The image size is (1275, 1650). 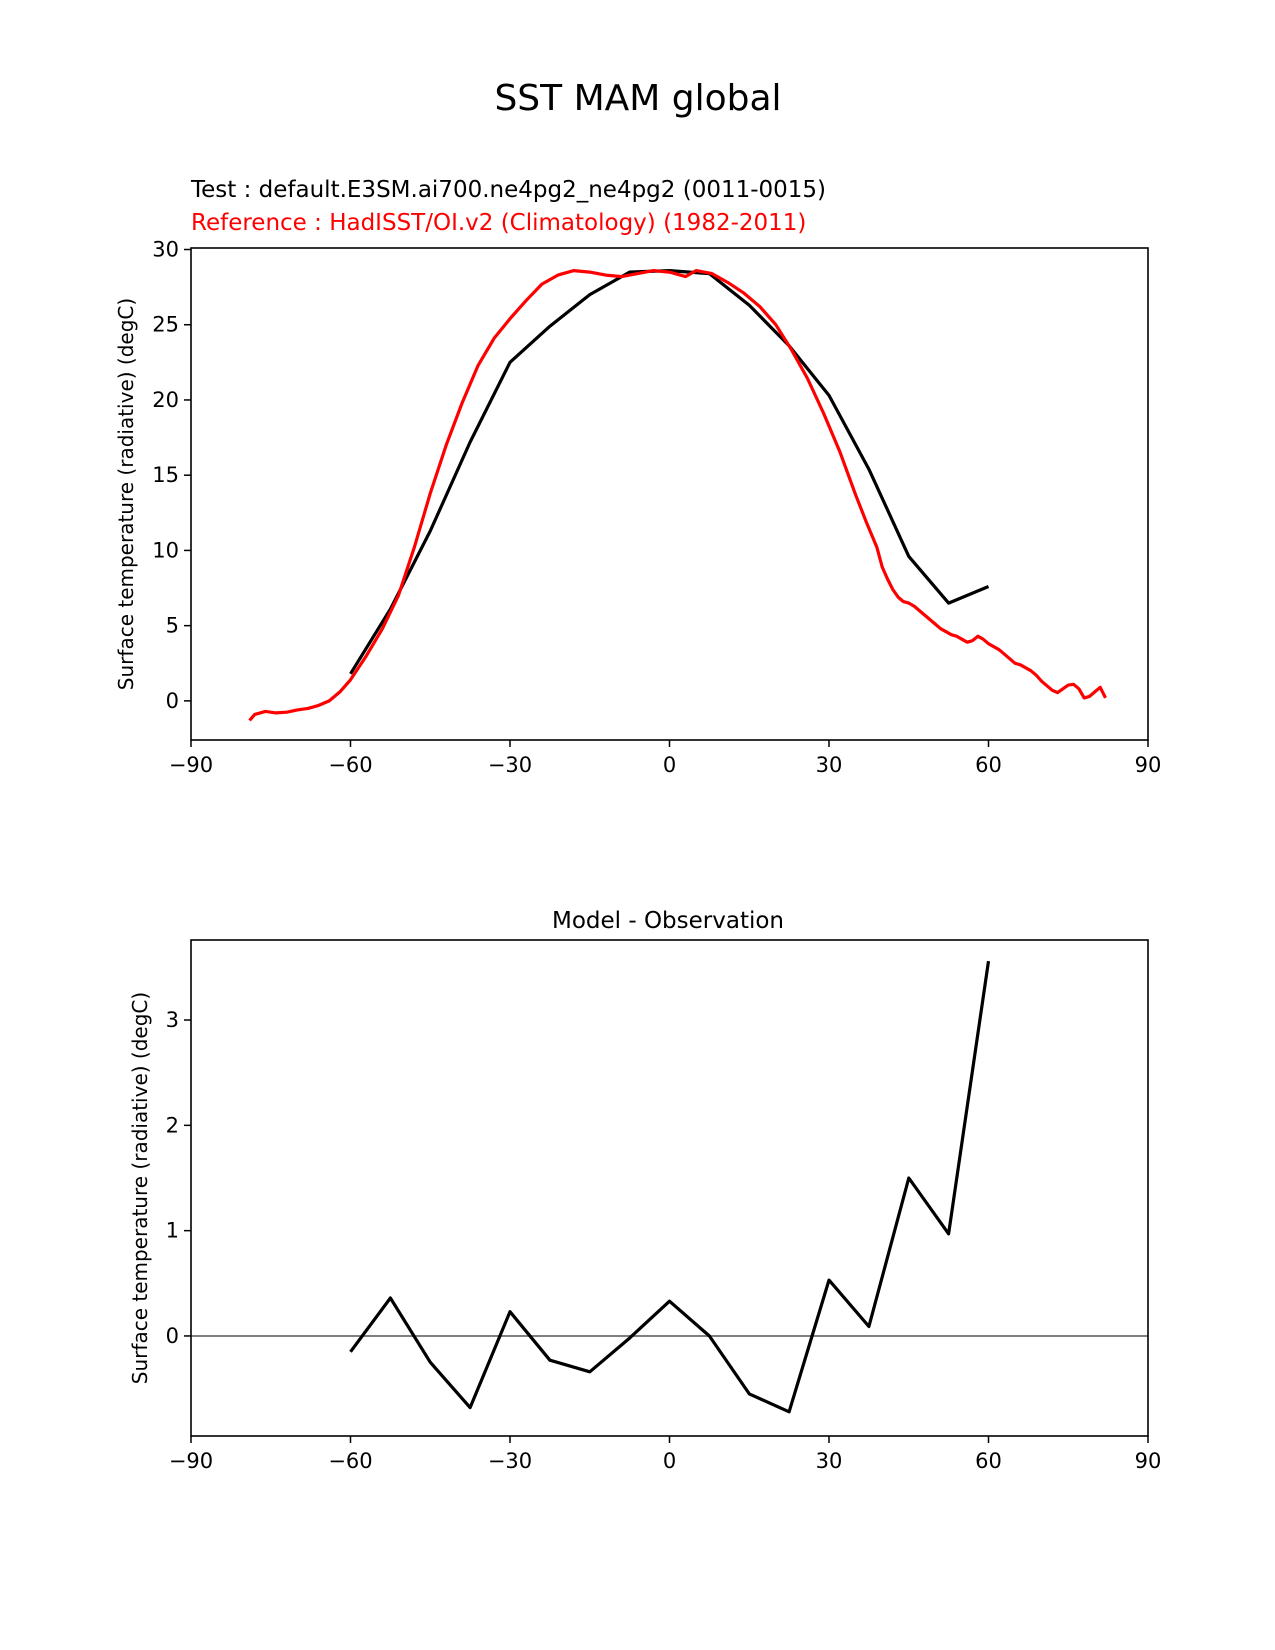 What do you see at coordinates (637, 98) in the screenshot?
I see `figure-title: SST MAM global` at bounding box center [637, 98].